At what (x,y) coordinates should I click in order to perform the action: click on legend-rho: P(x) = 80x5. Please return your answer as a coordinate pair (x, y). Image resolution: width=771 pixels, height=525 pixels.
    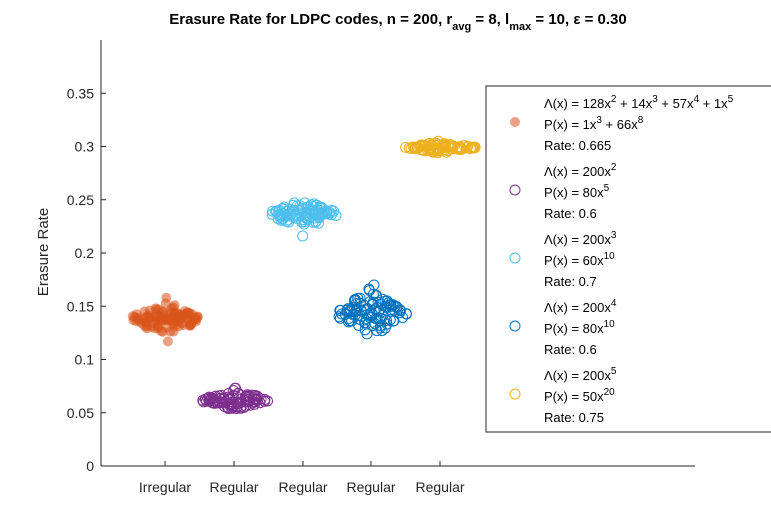
    Looking at the image, I should click on (577, 191).